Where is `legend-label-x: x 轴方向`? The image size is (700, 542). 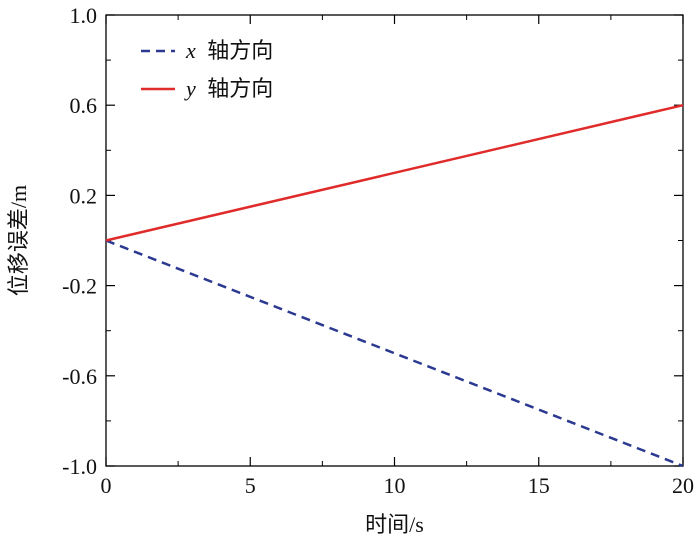 legend-label-x: x 轴方向 is located at coordinates (229, 50).